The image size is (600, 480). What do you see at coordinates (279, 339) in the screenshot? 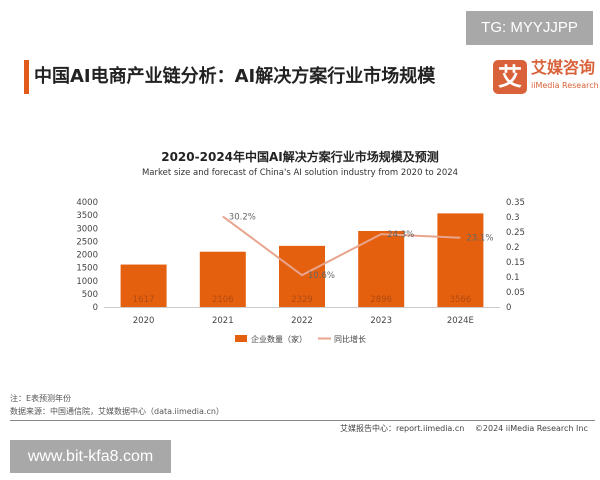
I see `legend-bar-label: 企业数量（家）` at bounding box center [279, 339].